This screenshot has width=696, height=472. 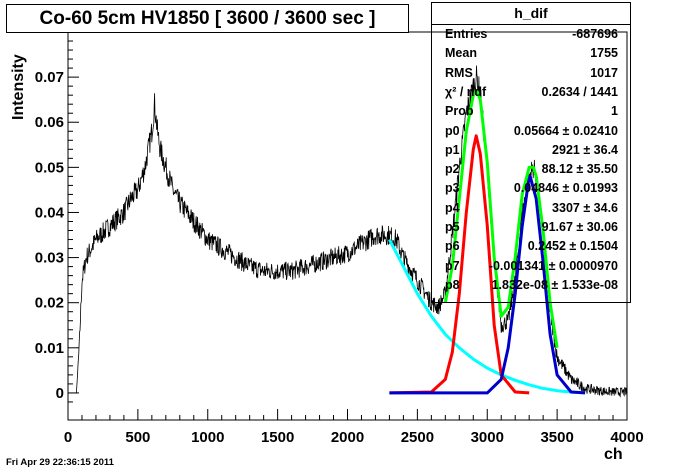 What do you see at coordinates (452, 188) in the screenshot?
I see `stats-key: p3` at bounding box center [452, 188].